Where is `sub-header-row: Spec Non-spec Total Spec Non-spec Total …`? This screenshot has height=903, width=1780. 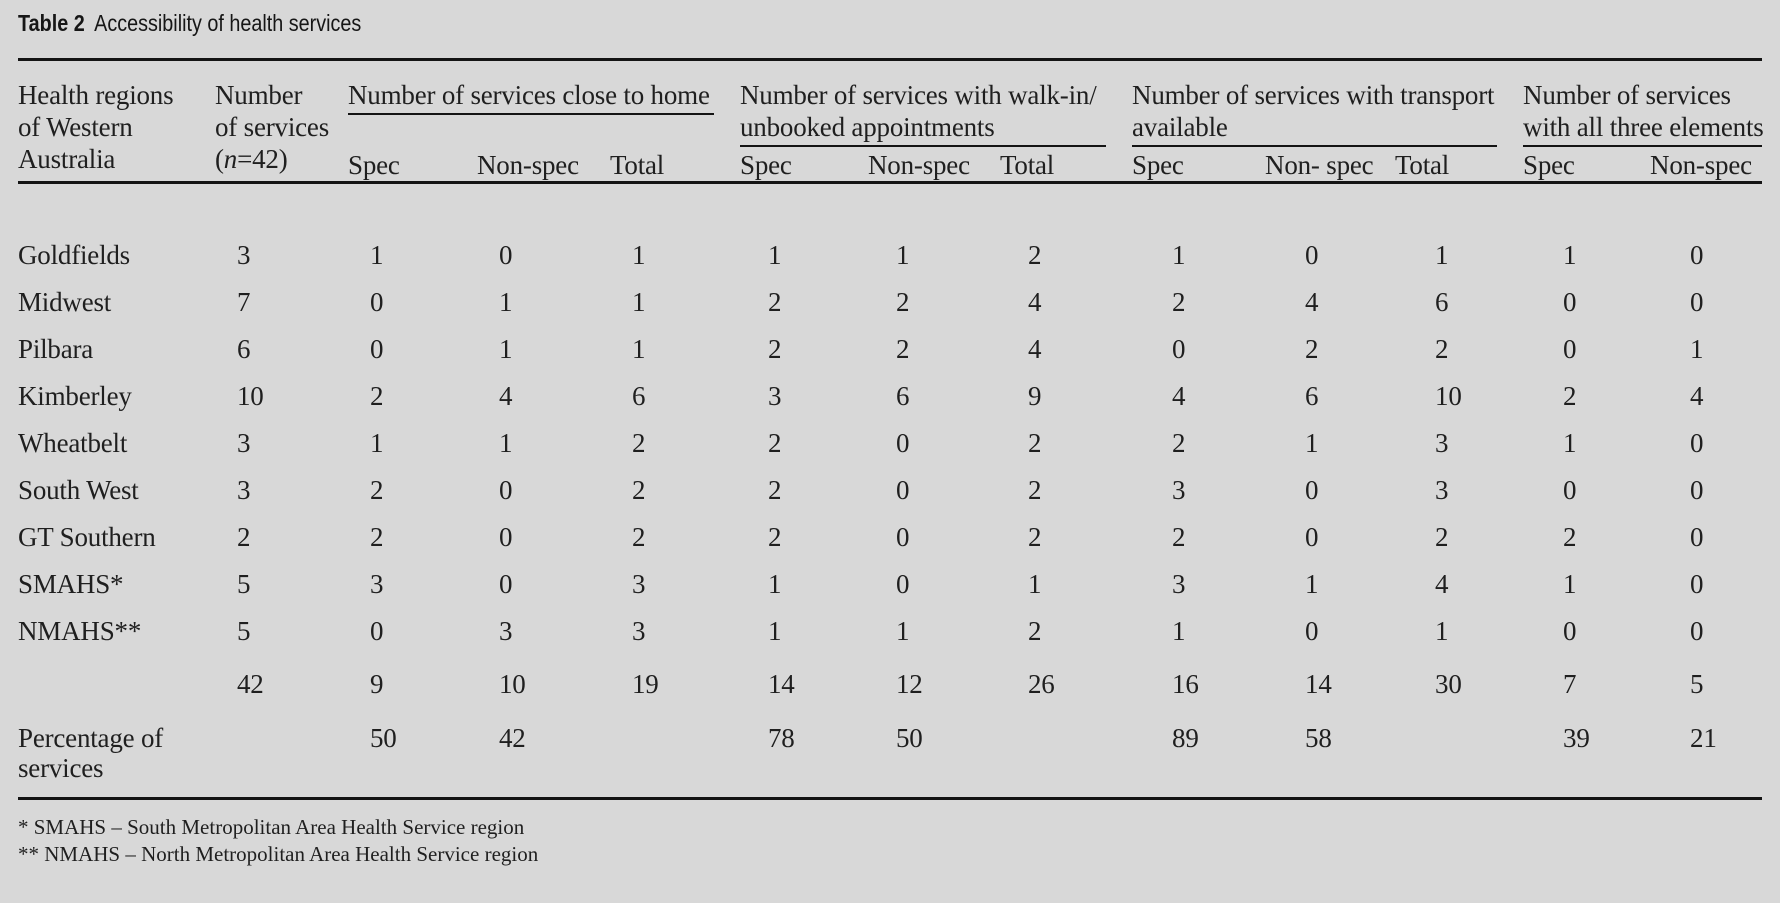
sub-header-row: Spec Non-spec Total Spec Non-spec Total … is located at coordinates (890, 165).